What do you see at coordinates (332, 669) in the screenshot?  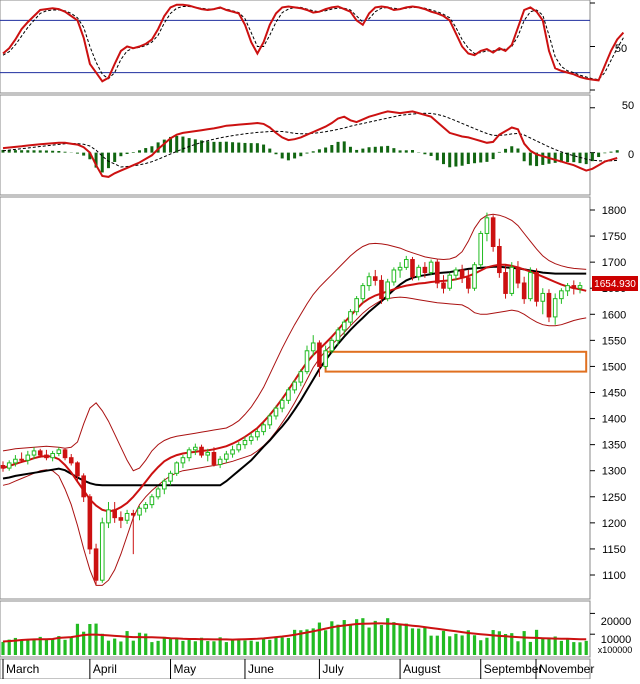 I see `month-label: July` at bounding box center [332, 669].